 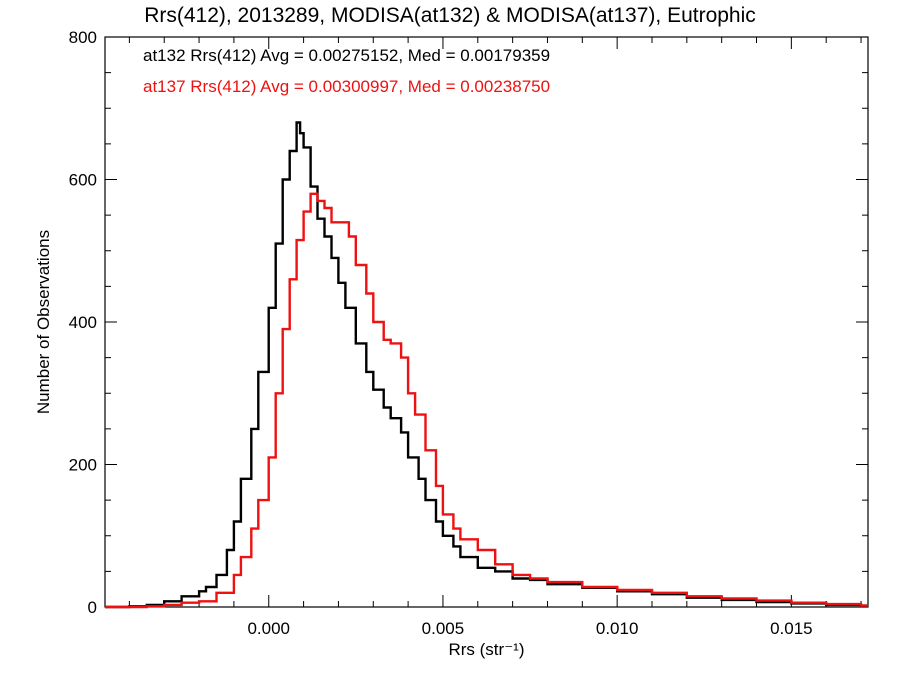 What do you see at coordinates (83, 322) in the screenshot?
I see `y-tick-label: 400` at bounding box center [83, 322].